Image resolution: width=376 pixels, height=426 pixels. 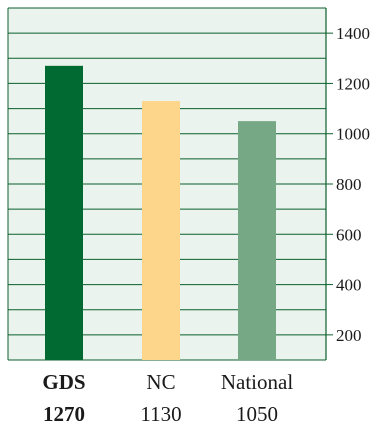 What do you see at coordinates (257, 241) in the screenshot?
I see `bar-national` at bounding box center [257, 241].